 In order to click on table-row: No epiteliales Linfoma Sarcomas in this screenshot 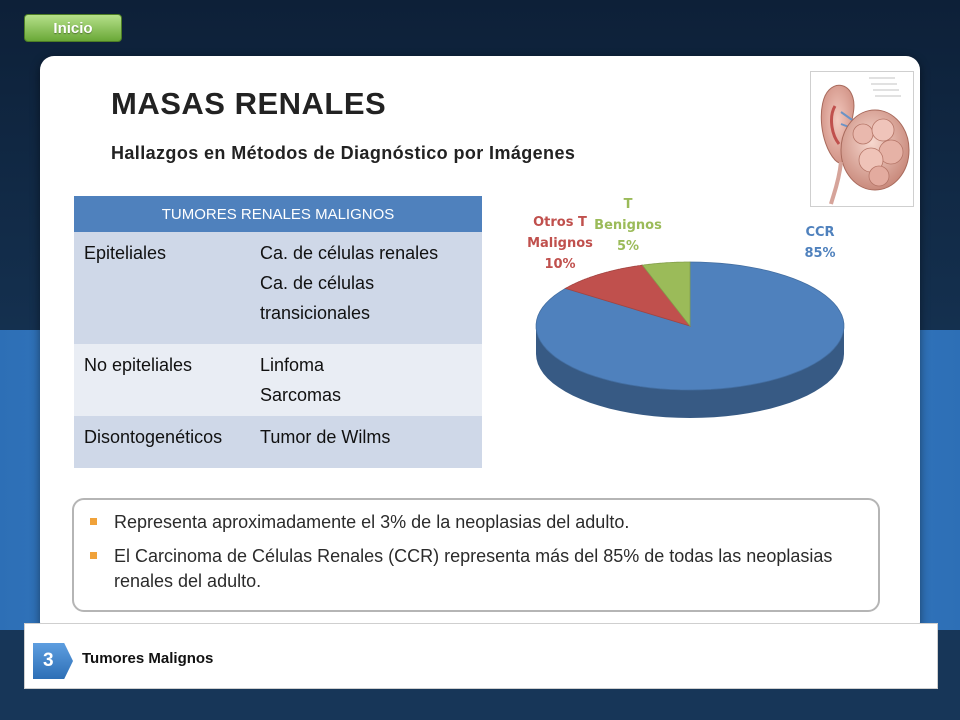, I will do `click(278, 380)`.